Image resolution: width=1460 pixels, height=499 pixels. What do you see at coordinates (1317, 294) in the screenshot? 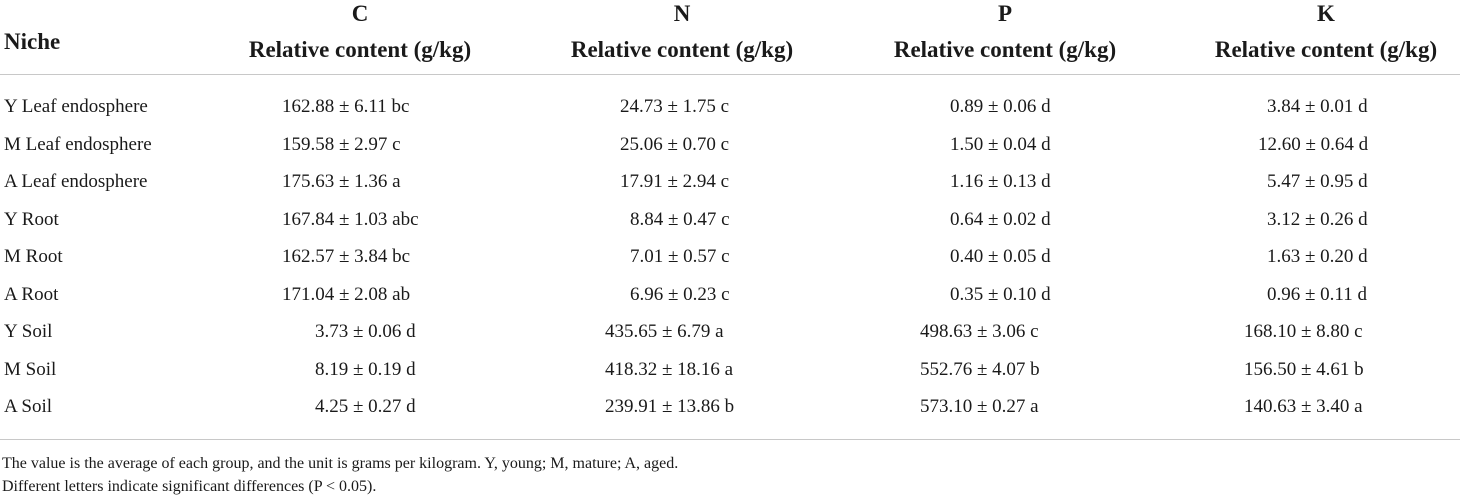
I see `k-value-cell: 0.96 ± 0.11 d` at bounding box center [1317, 294].